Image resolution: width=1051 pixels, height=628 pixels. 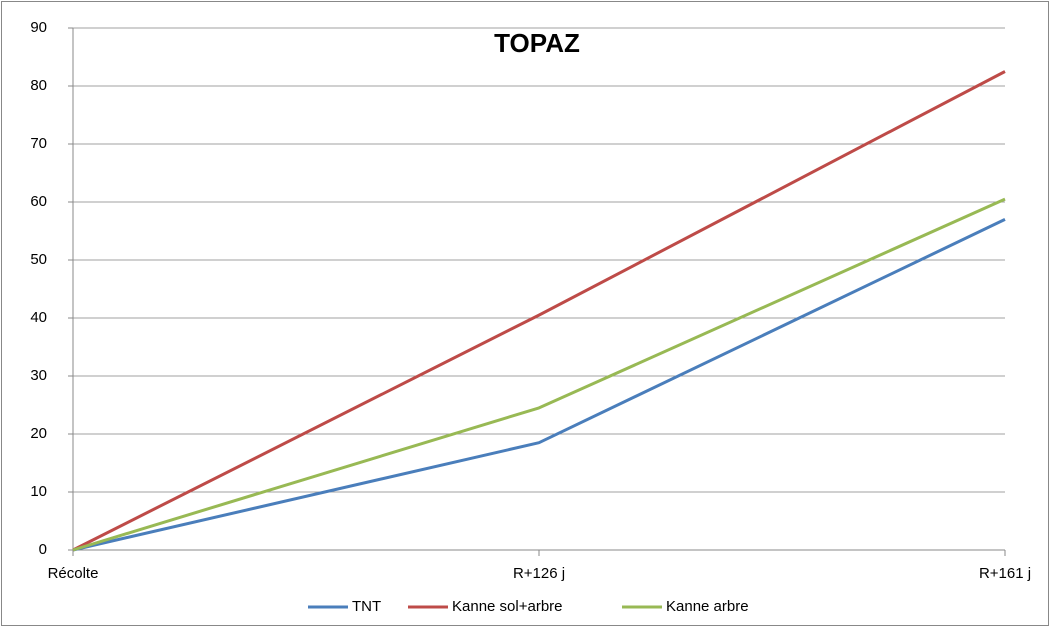 What do you see at coordinates (38, 201) in the screenshot?
I see `y-tick-label: 60` at bounding box center [38, 201].